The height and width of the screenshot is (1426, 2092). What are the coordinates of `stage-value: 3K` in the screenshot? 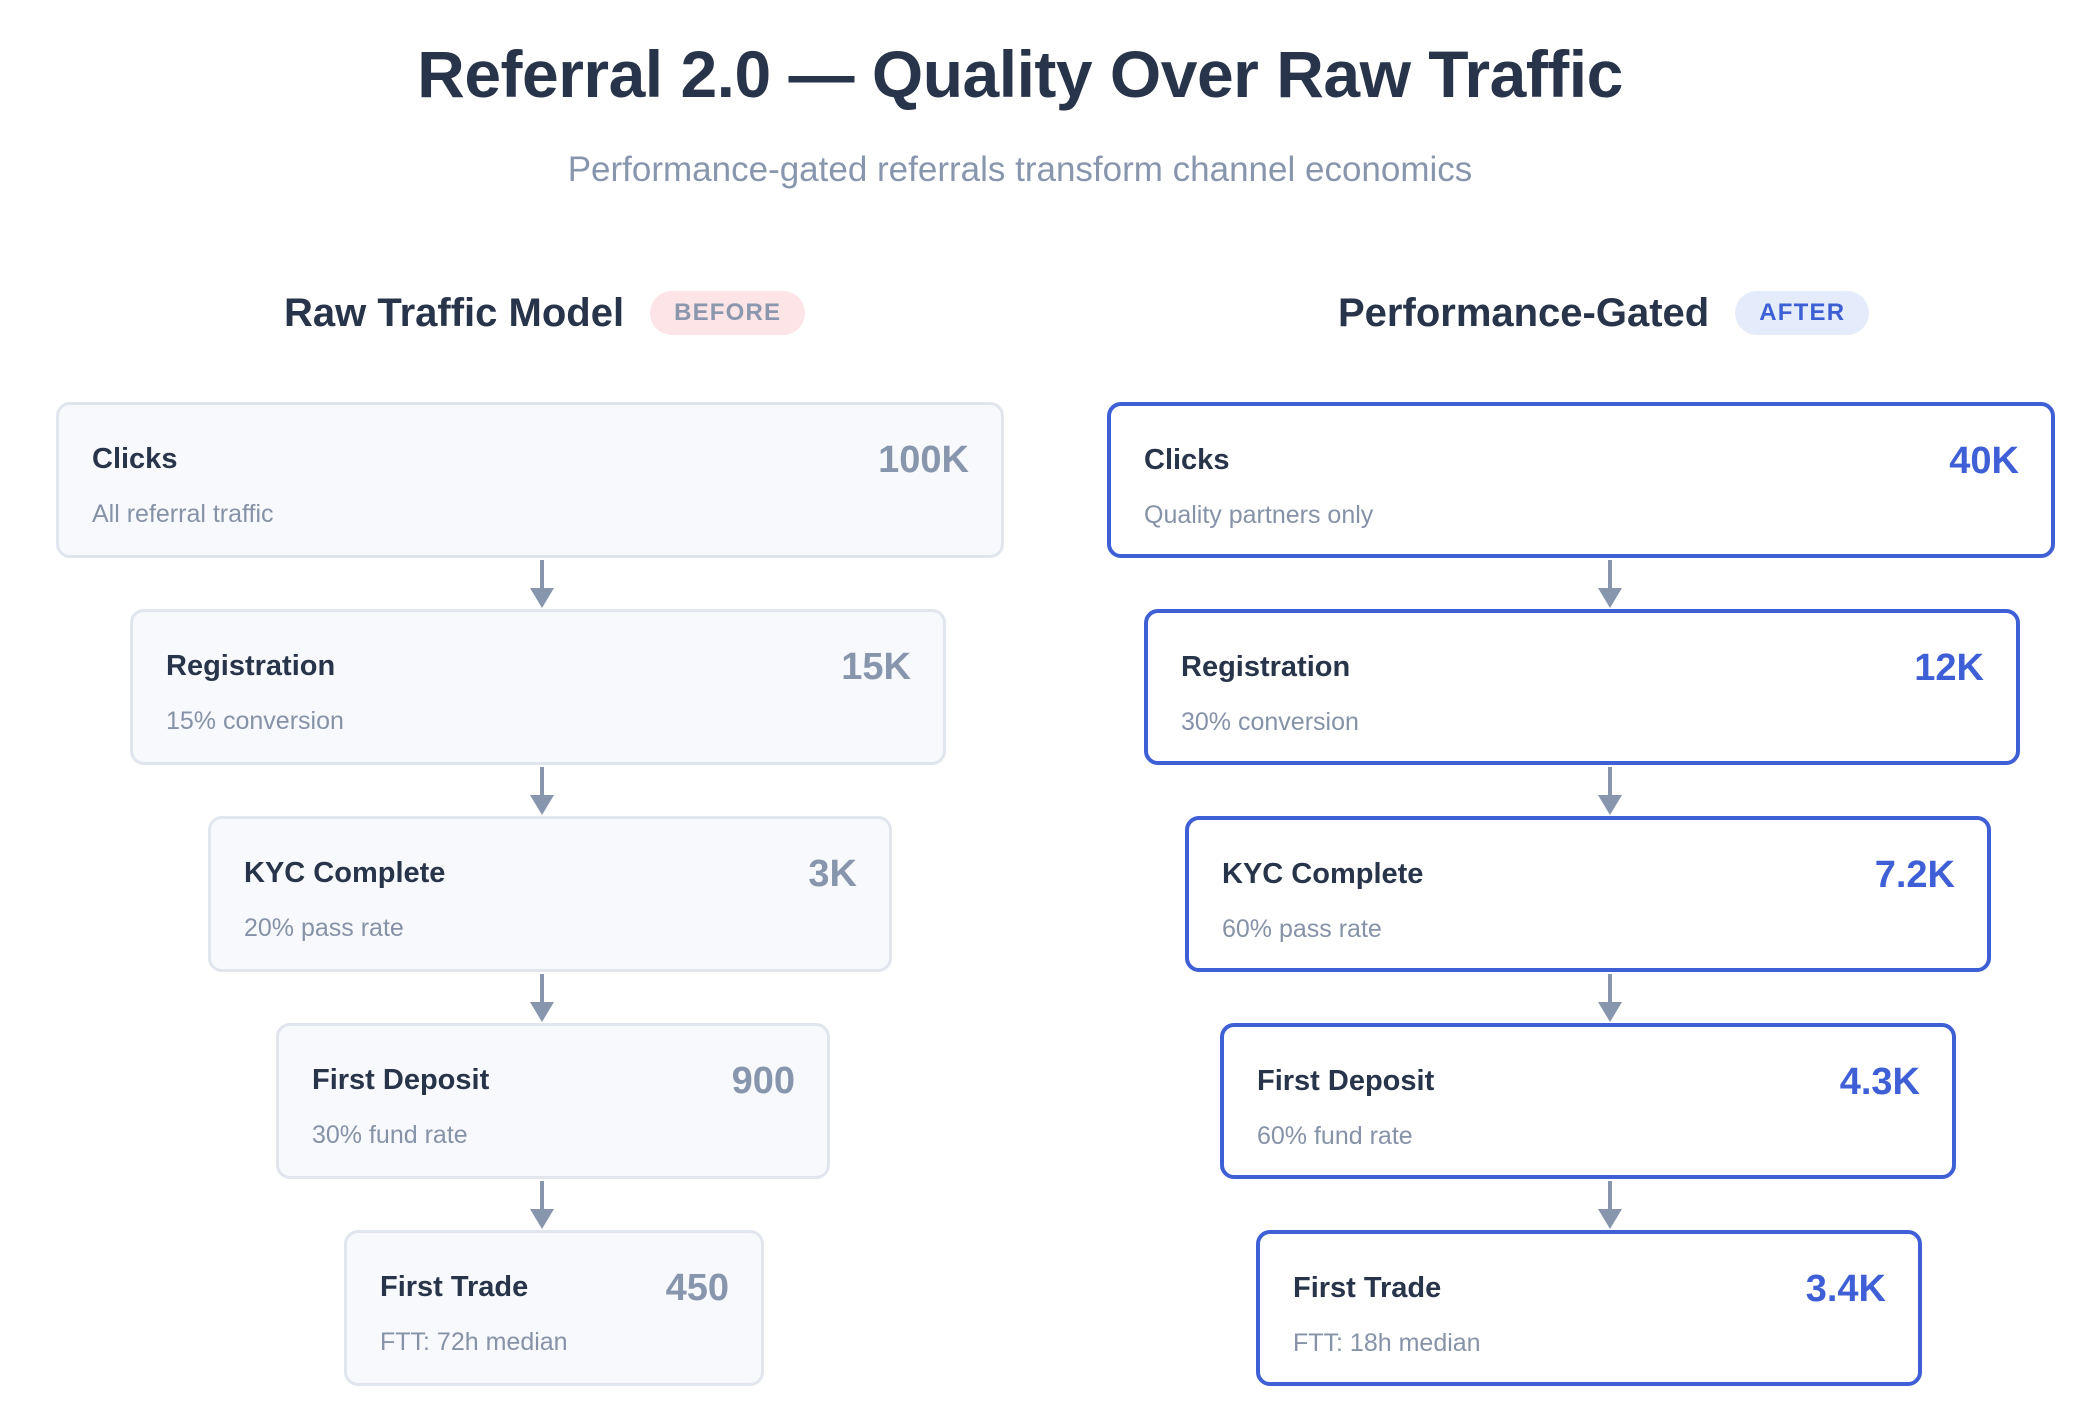 It's located at (832, 874).